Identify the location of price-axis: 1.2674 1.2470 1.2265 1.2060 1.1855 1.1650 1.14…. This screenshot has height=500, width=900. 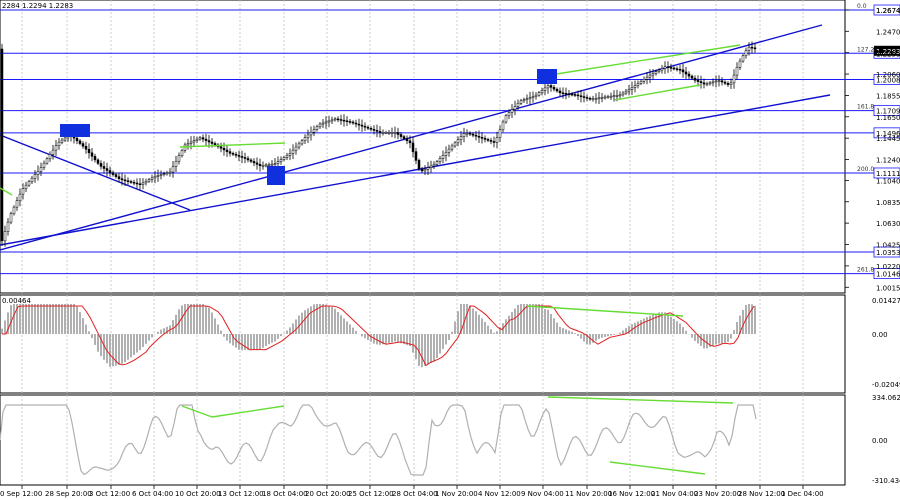
(872, 149).